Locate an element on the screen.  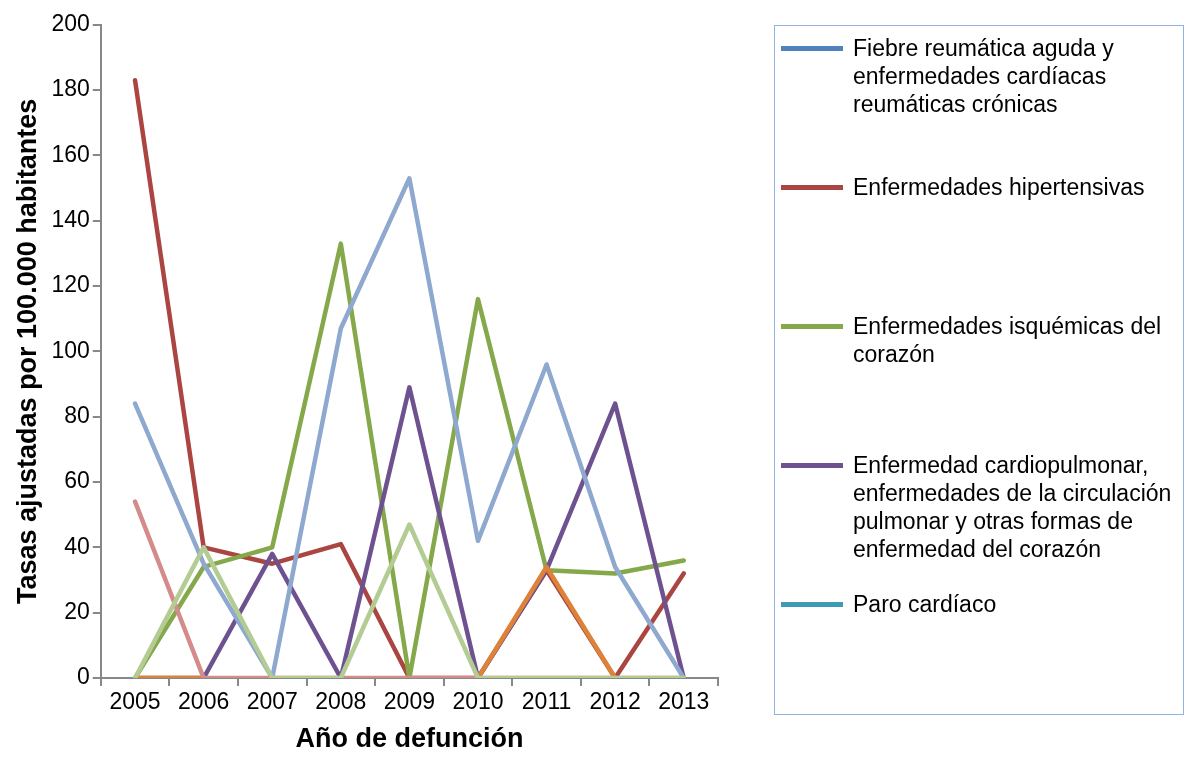
legend-label: Enfermedades isquémicas del corazón is located at coordinates (1008, 340).